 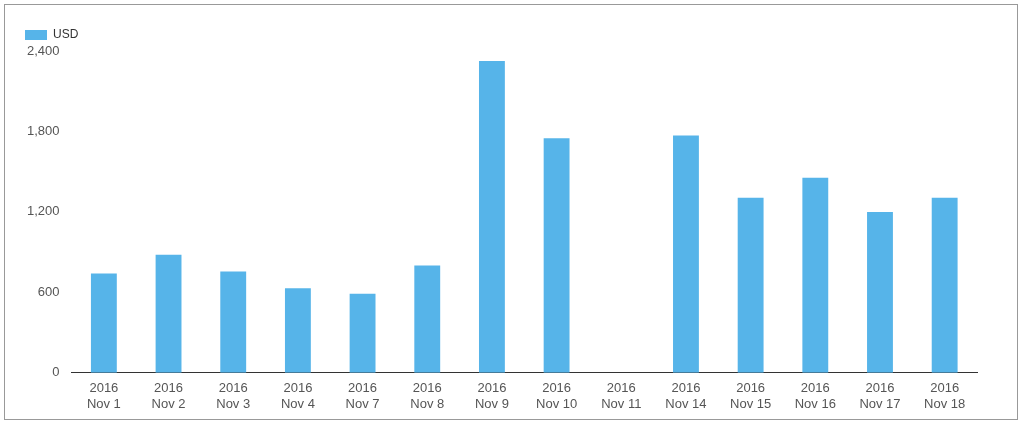 I want to click on x-tick-label: 2016 Nov 8, so click(x=427, y=395).